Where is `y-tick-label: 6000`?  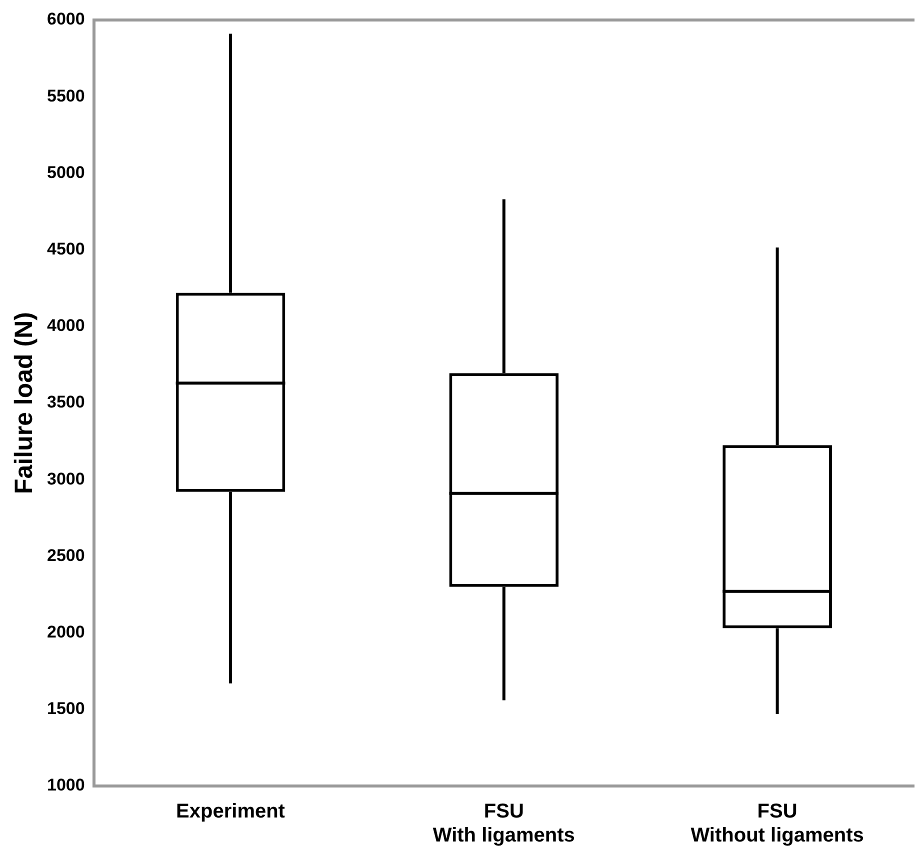
y-tick-label: 6000 is located at coordinates (65, 19).